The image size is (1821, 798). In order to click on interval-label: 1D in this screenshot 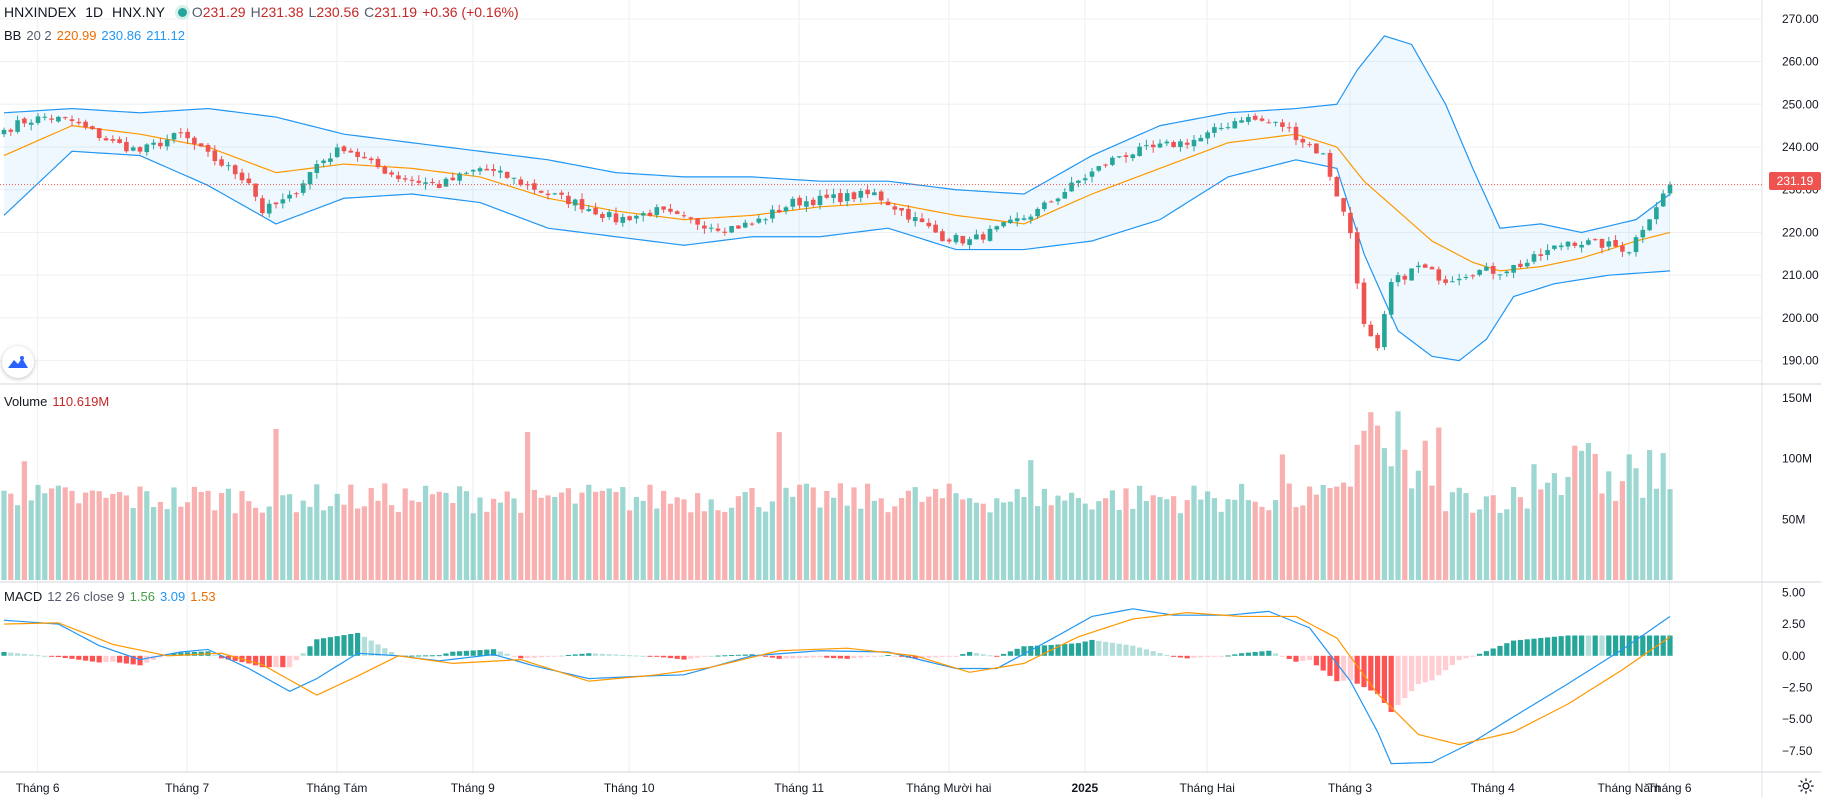, I will do `click(94, 12)`.